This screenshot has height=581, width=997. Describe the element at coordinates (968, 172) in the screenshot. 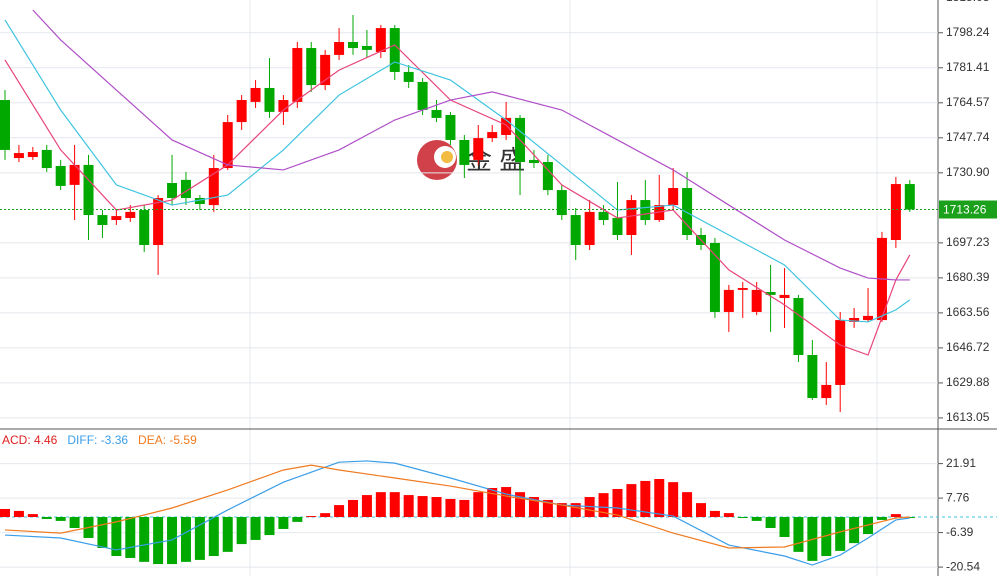

I see `y-tick-label: 1730.90` at that location.